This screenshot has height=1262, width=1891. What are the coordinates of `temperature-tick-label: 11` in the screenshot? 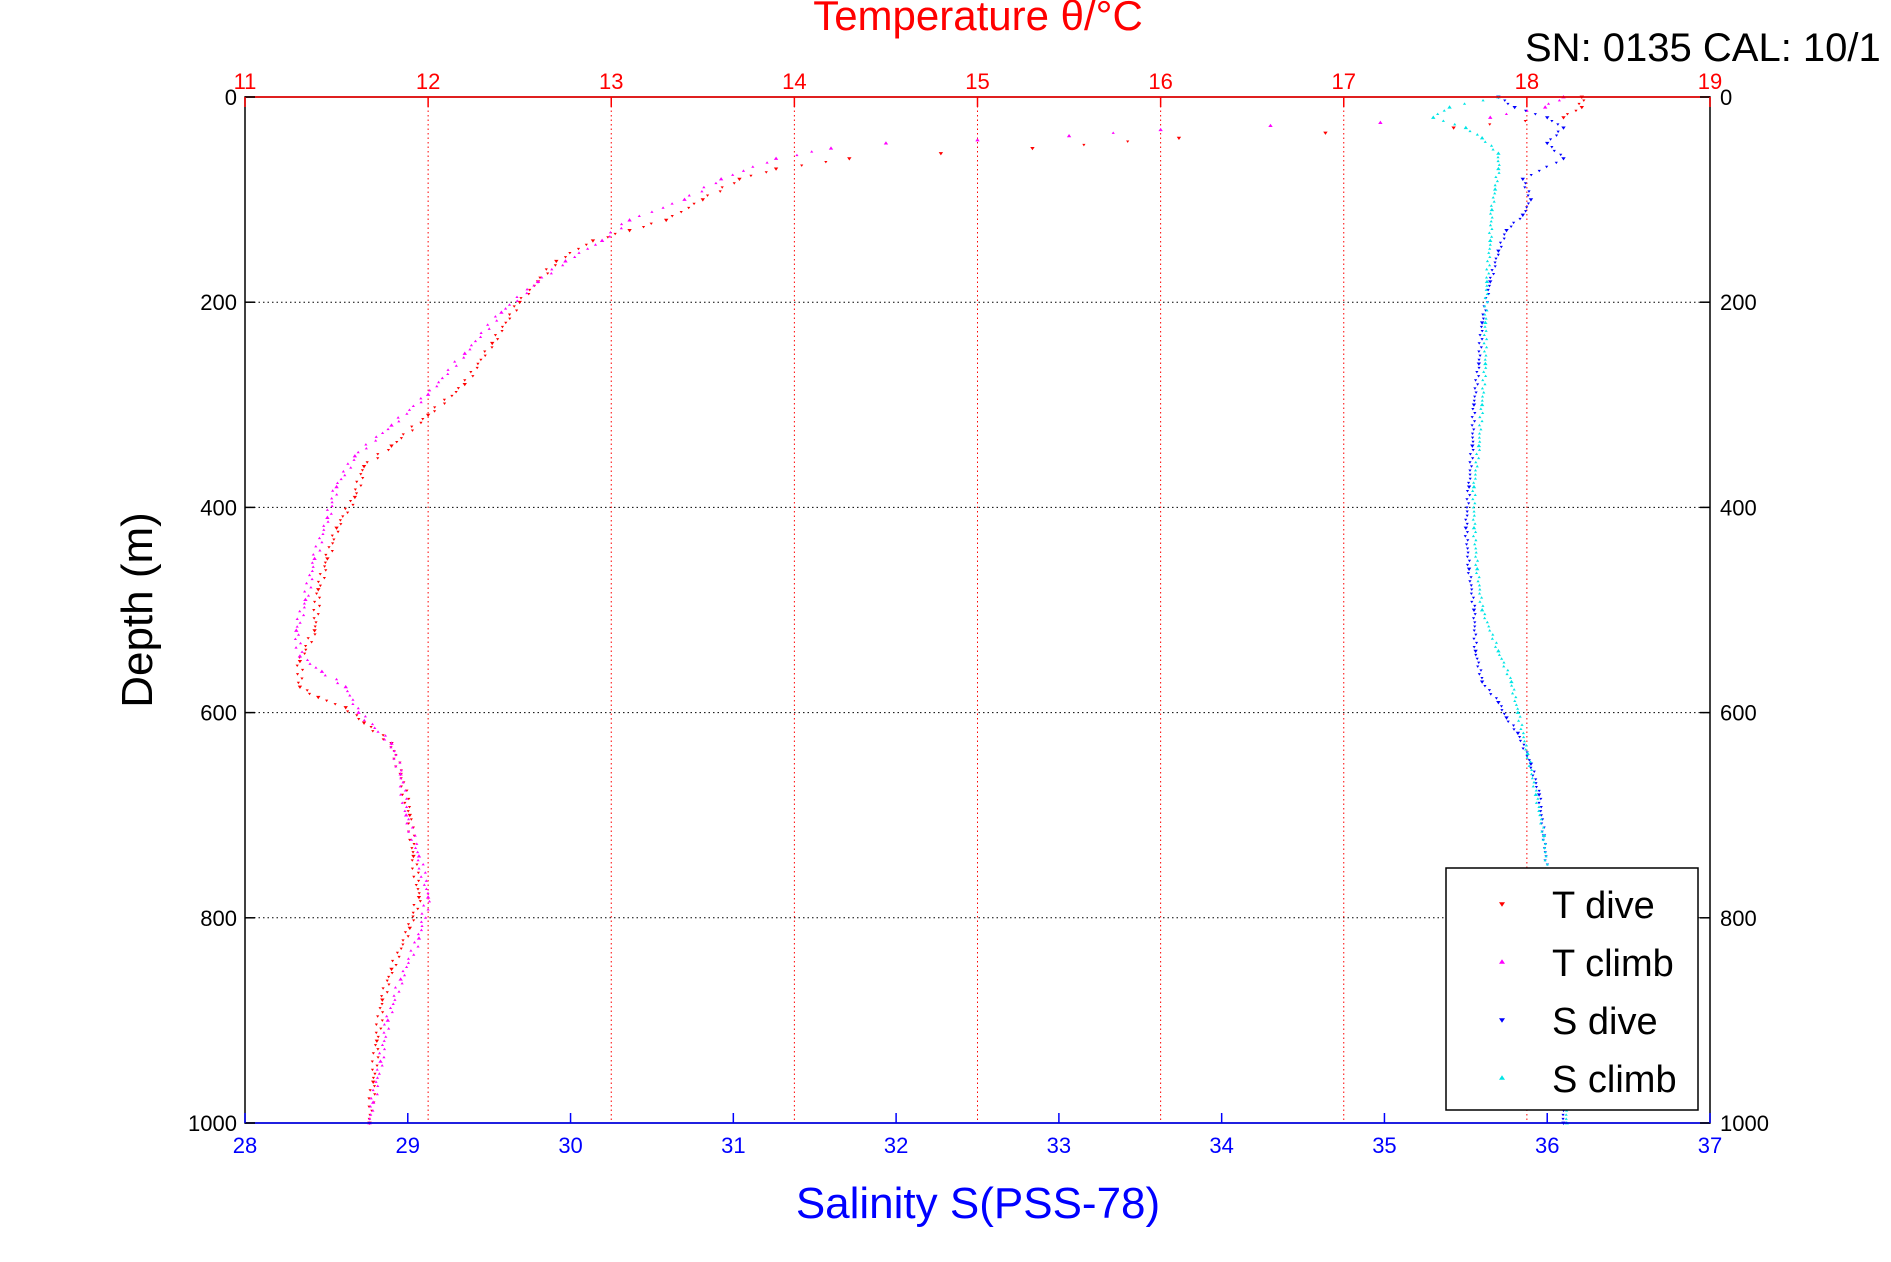 It's located at (245, 81).